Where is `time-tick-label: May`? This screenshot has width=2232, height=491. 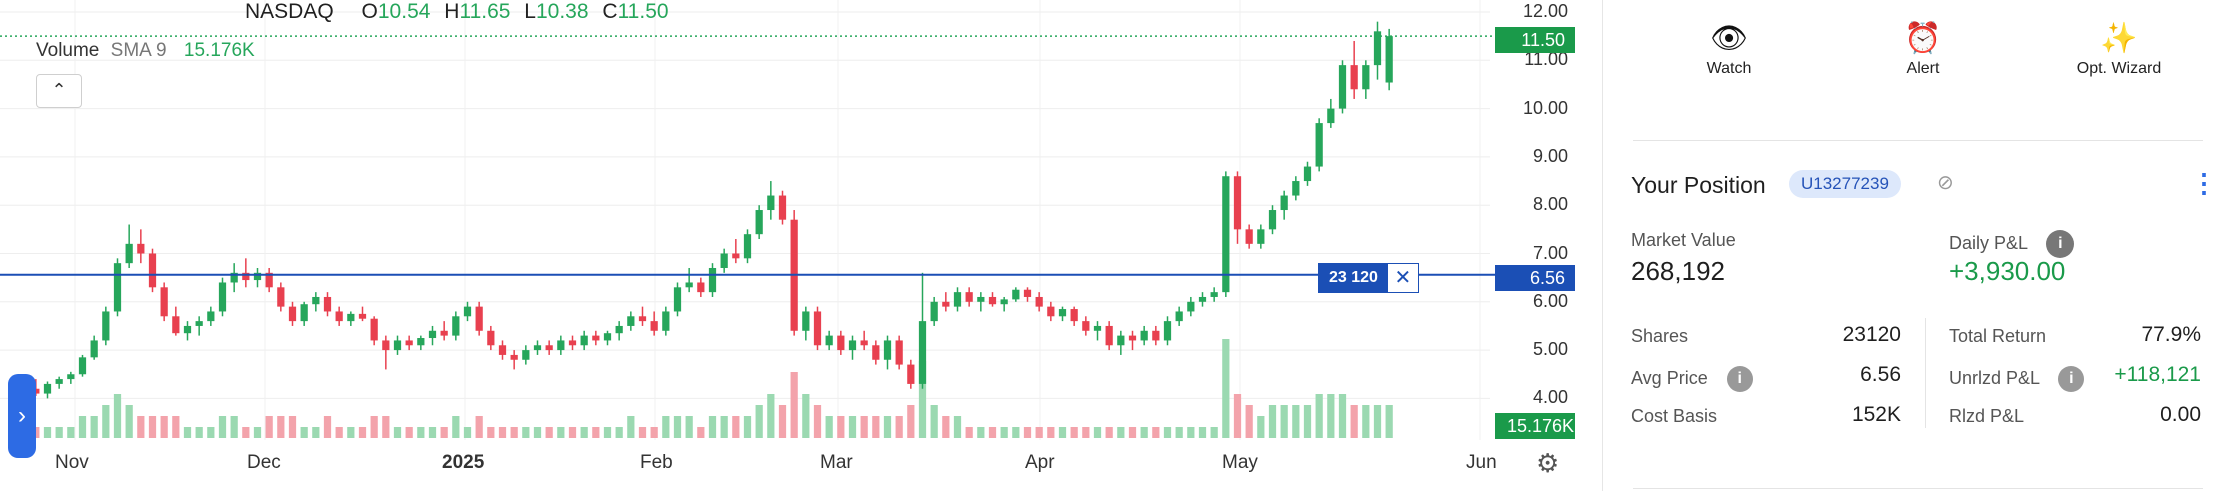
time-tick-label: May is located at coordinates (1240, 462).